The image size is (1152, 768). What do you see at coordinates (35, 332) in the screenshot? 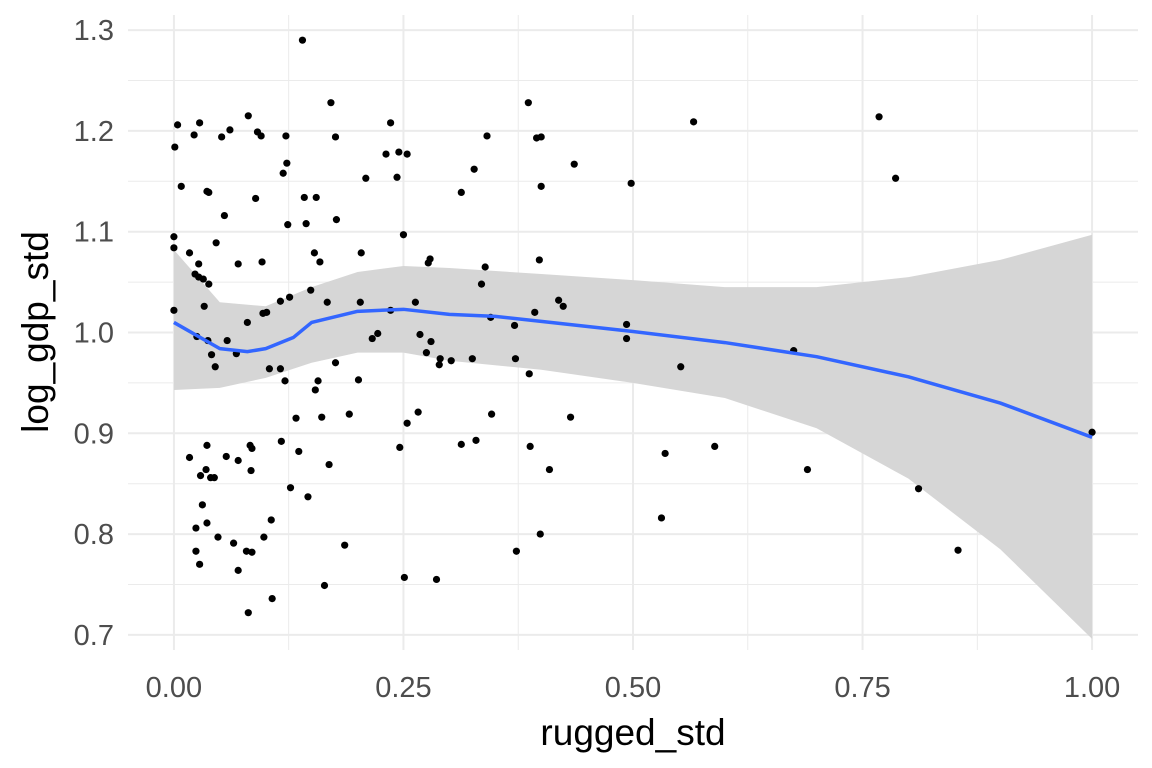
I see `y-axis-title: log_gdp_std` at bounding box center [35, 332].